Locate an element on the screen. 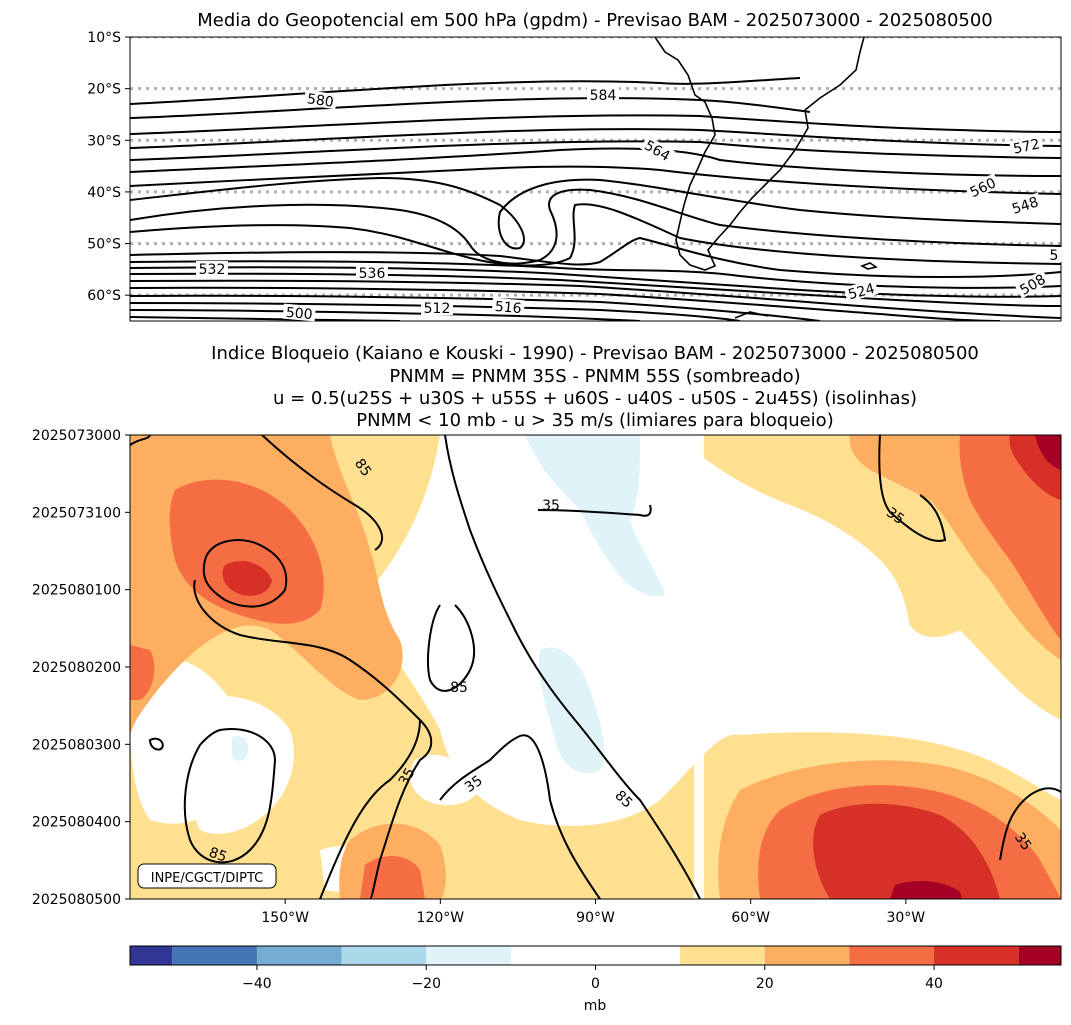 This screenshot has height=1025, width=1071. x-tick-label: 60°W is located at coordinates (750, 918).